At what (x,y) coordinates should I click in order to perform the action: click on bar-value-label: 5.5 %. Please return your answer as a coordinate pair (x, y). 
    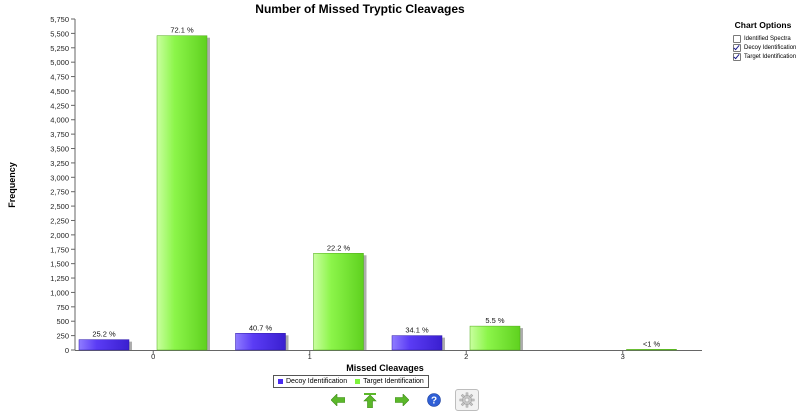
    Looking at the image, I should click on (495, 320).